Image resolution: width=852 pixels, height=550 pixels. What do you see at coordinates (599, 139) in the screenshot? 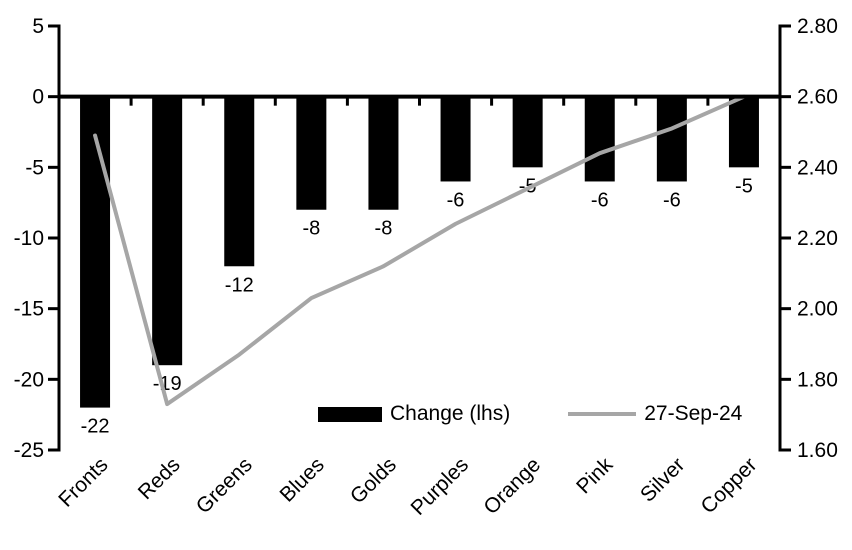
I see `bar-pink` at bounding box center [599, 139].